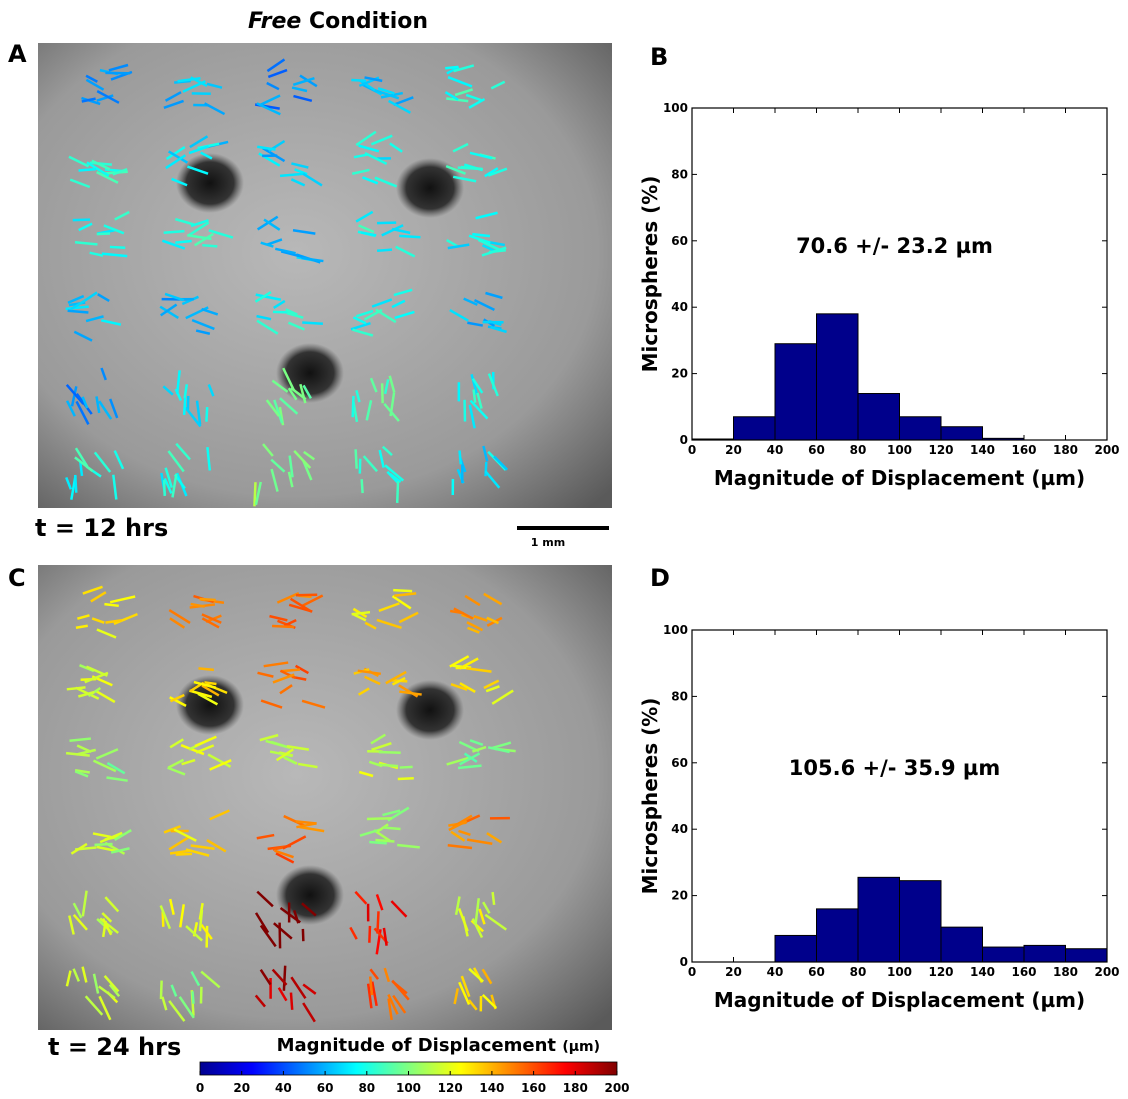 This screenshot has height=1099, width=1128. I want to click on y-tick-label: 80, so click(679, 174).